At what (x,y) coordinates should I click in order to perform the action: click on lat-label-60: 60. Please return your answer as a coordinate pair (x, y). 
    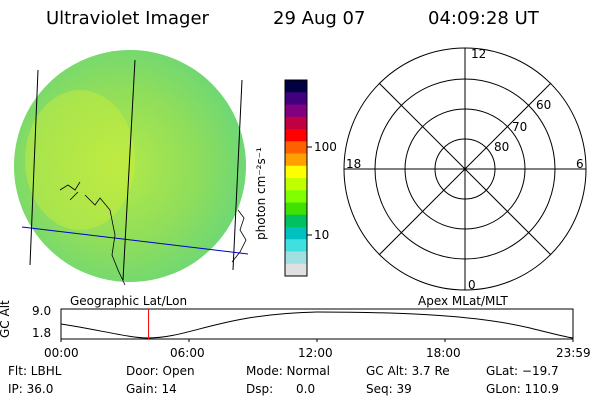
    Looking at the image, I should click on (544, 105).